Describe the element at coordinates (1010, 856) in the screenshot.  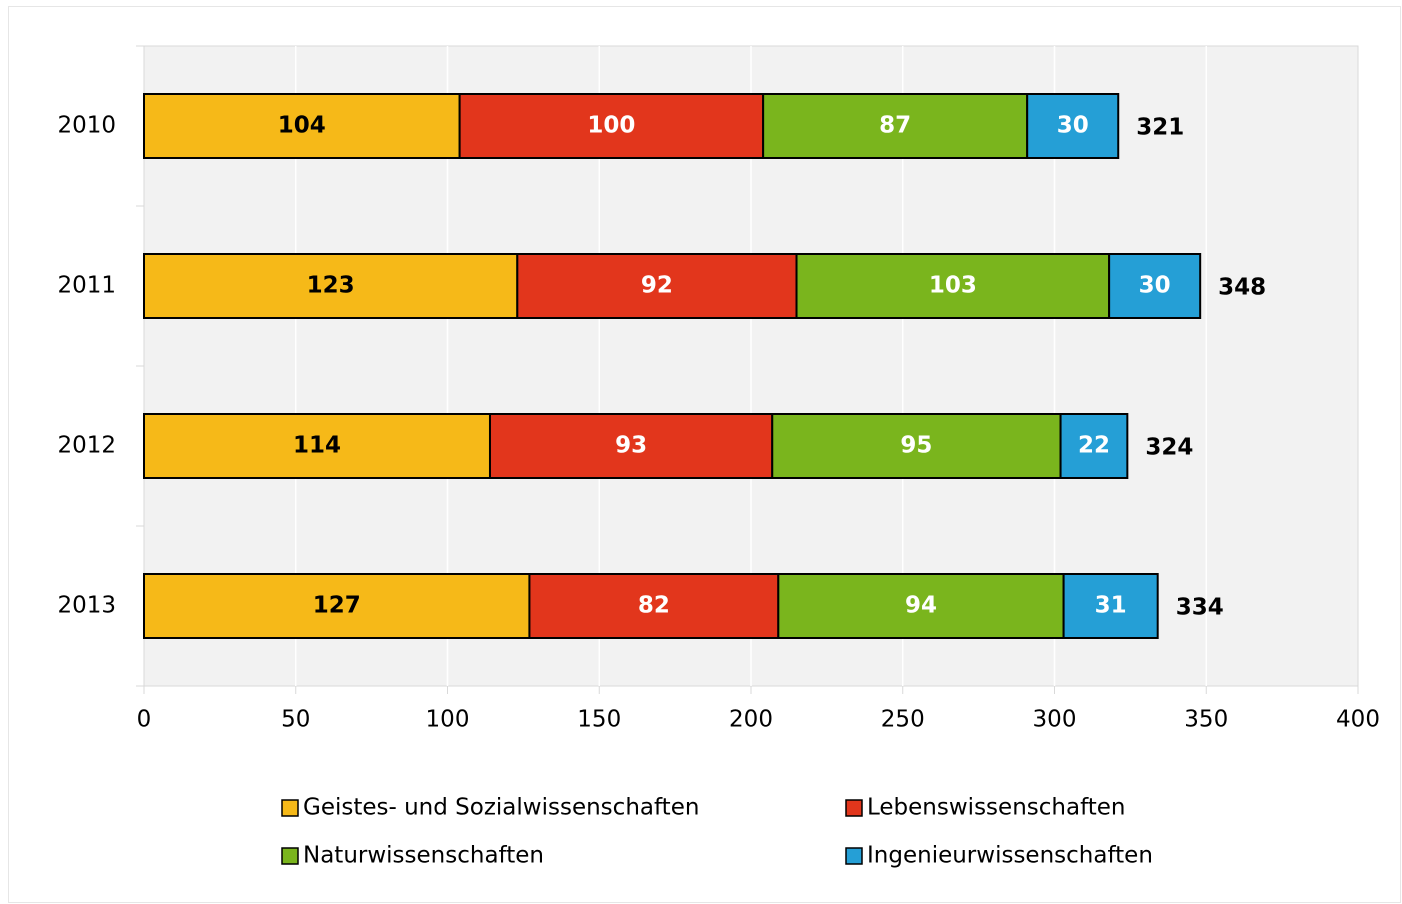
I see `legend-label: Ingenieurwissenschaften` at that location.